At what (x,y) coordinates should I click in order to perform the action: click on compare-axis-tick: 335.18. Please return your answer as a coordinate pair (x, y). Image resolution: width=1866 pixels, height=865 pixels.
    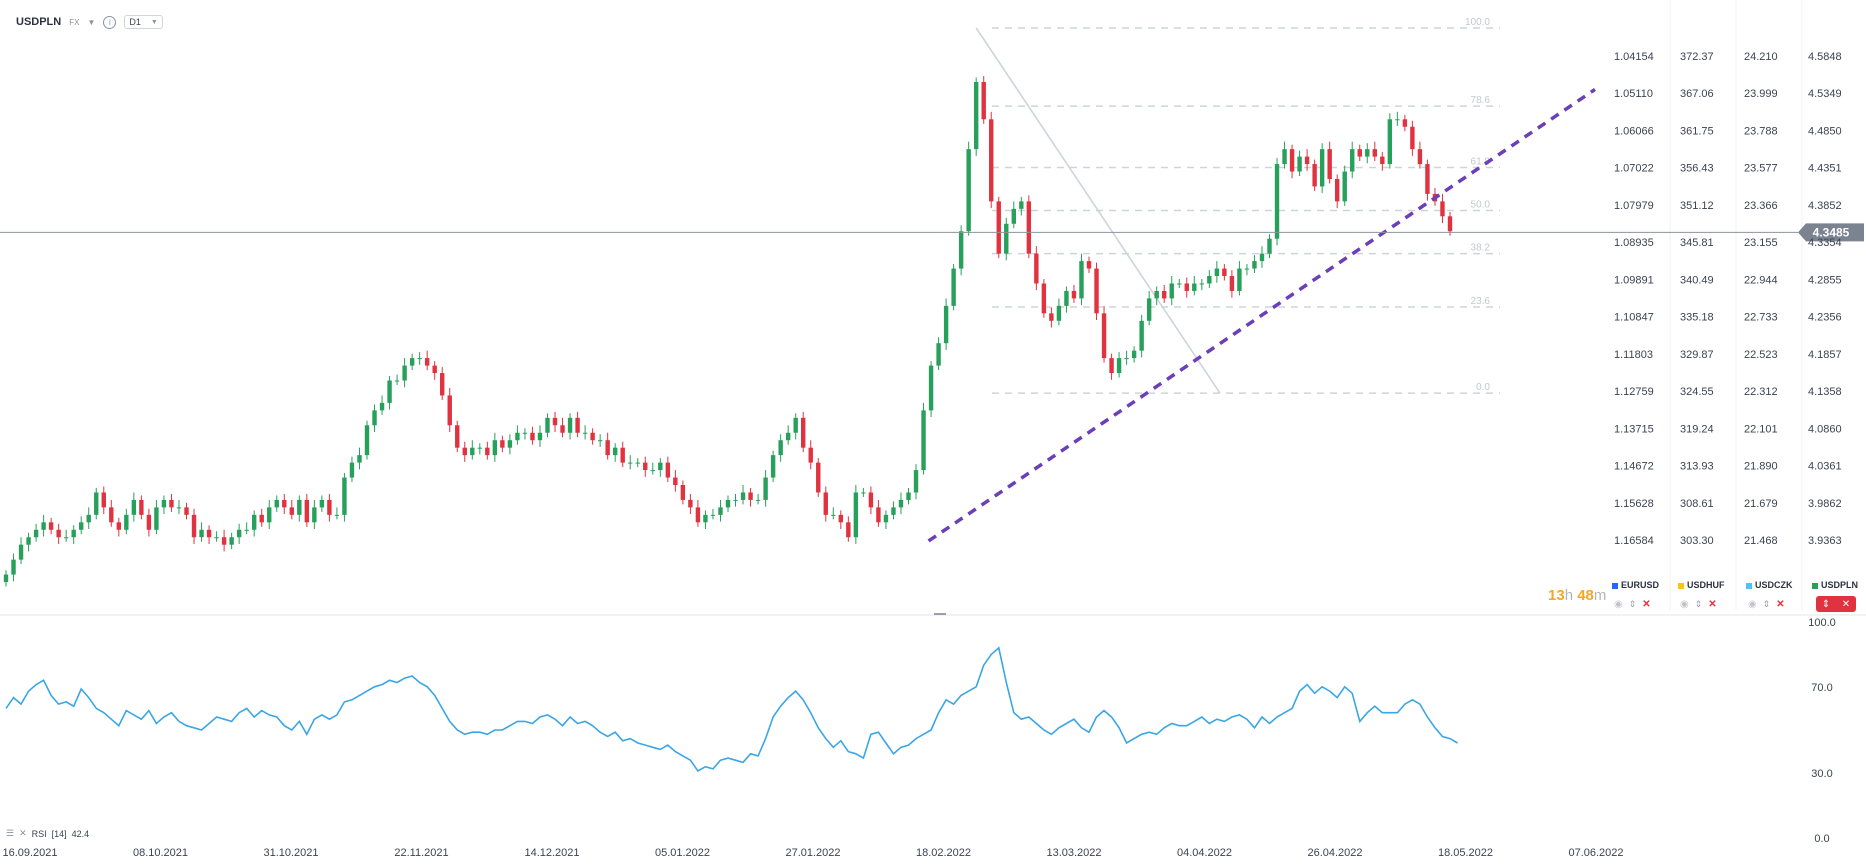
    Looking at the image, I should click on (1697, 318).